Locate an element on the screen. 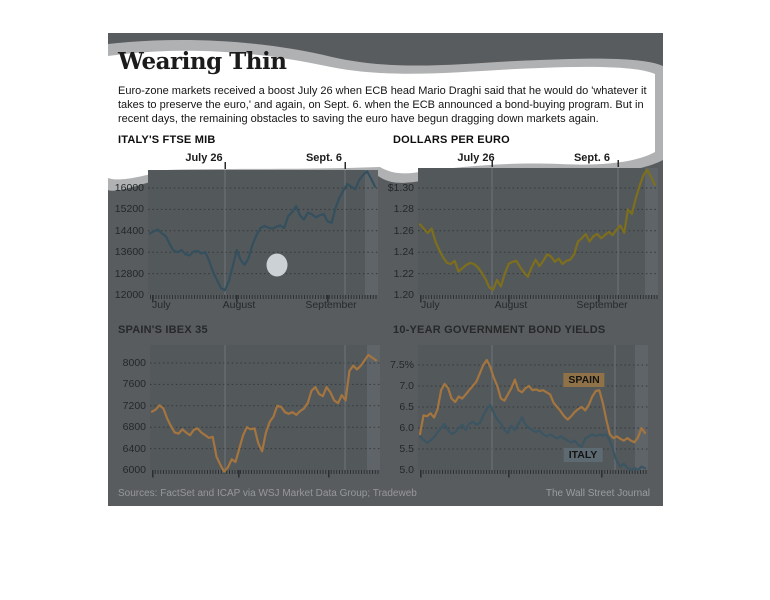 The image size is (770, 600). erased-spot is located at coordinates (277, 265).